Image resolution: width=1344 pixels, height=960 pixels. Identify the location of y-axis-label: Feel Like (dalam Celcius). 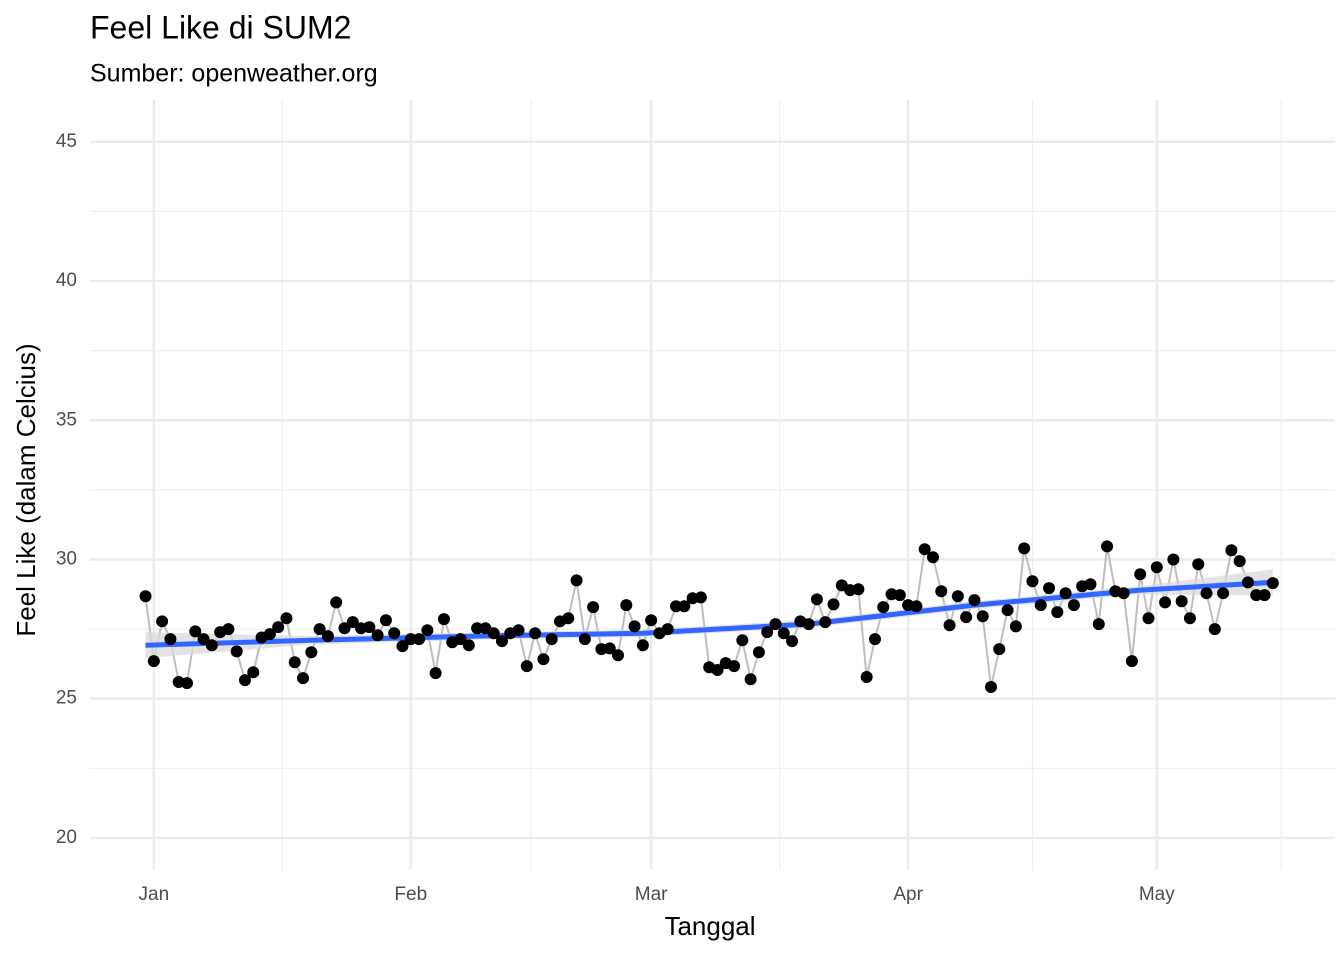
(26, 489).